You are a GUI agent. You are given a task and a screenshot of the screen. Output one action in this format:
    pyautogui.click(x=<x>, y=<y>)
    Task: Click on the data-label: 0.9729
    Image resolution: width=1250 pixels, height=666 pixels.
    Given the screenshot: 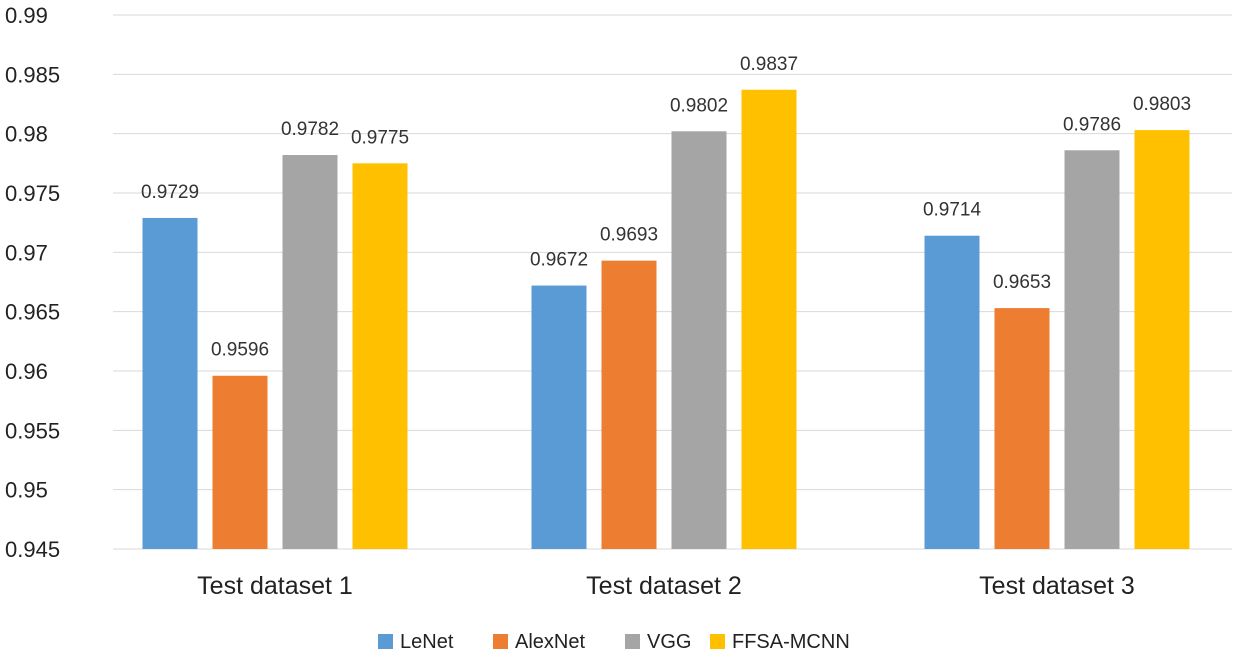 What is the action you would take?
    pyautogui.click(x=170, y=192)
    